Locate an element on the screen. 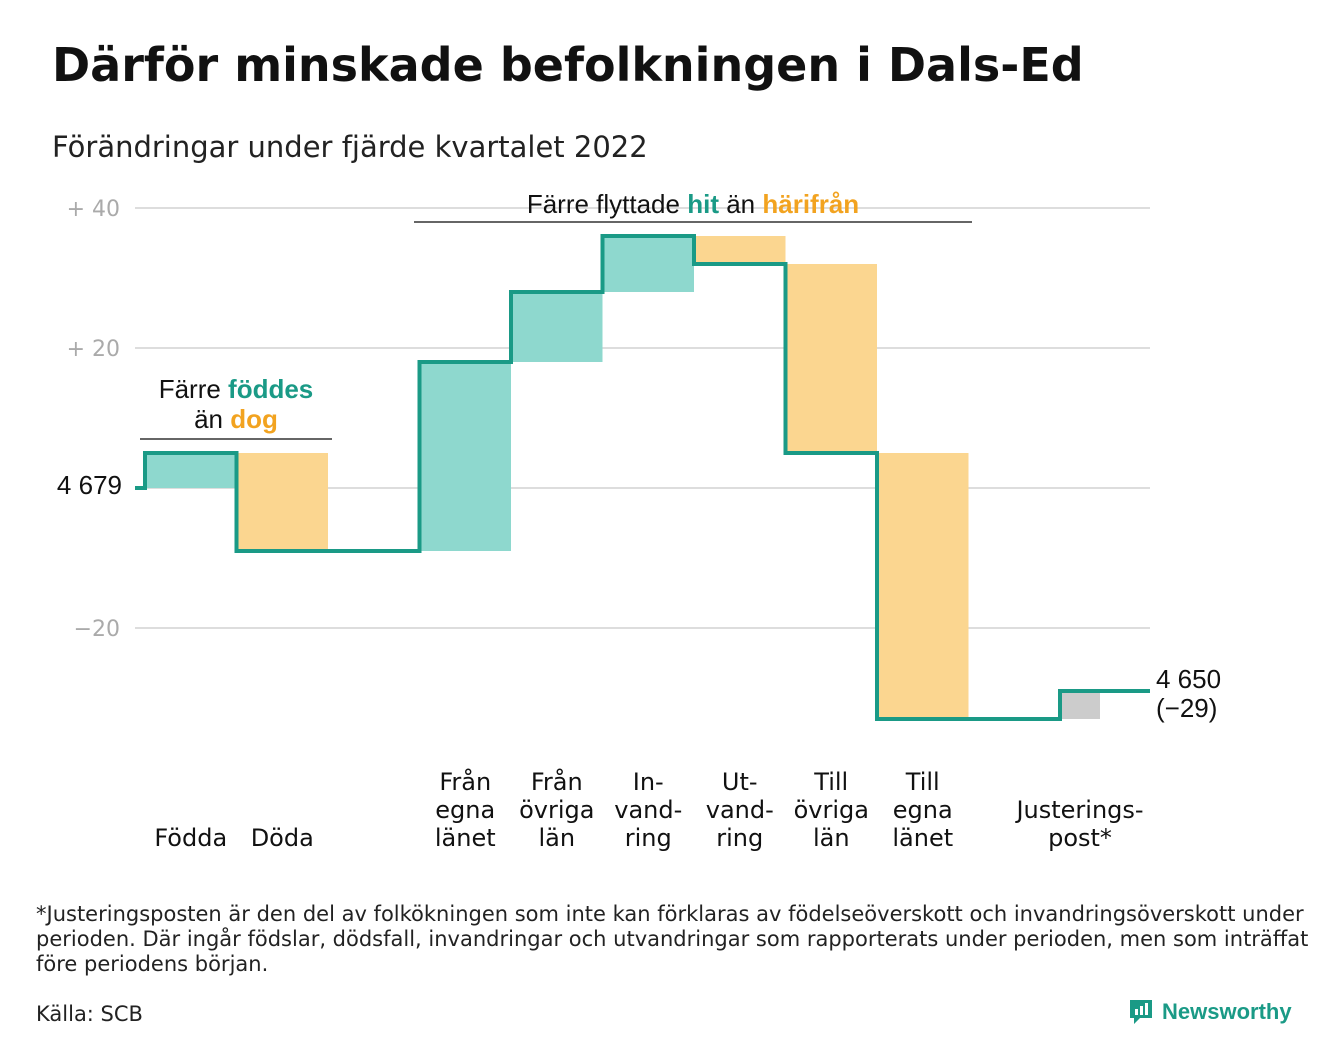  migration-annotation: Färre flyttade hit än härifrån is located at coordinates (693, 204).